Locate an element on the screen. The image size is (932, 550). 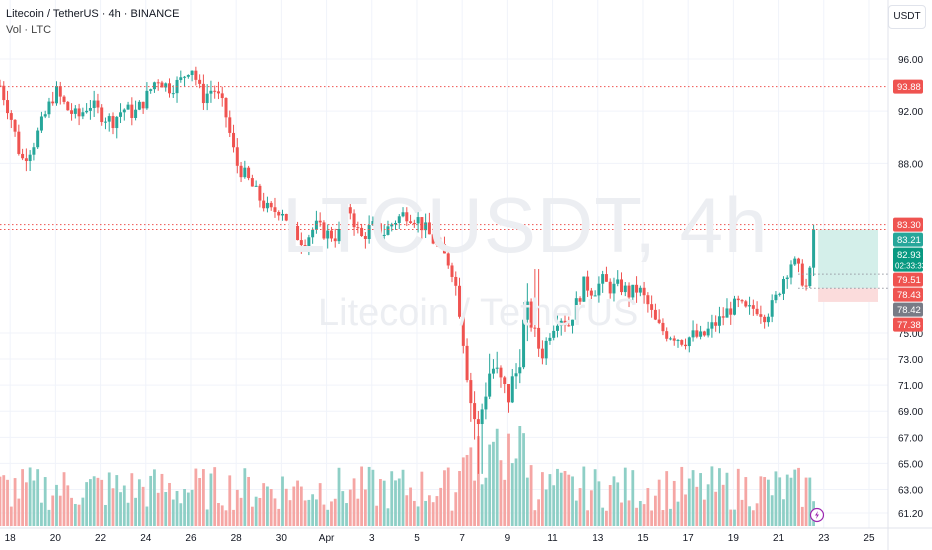
time-tick-label: 25 is located at coordinates (869, 538).